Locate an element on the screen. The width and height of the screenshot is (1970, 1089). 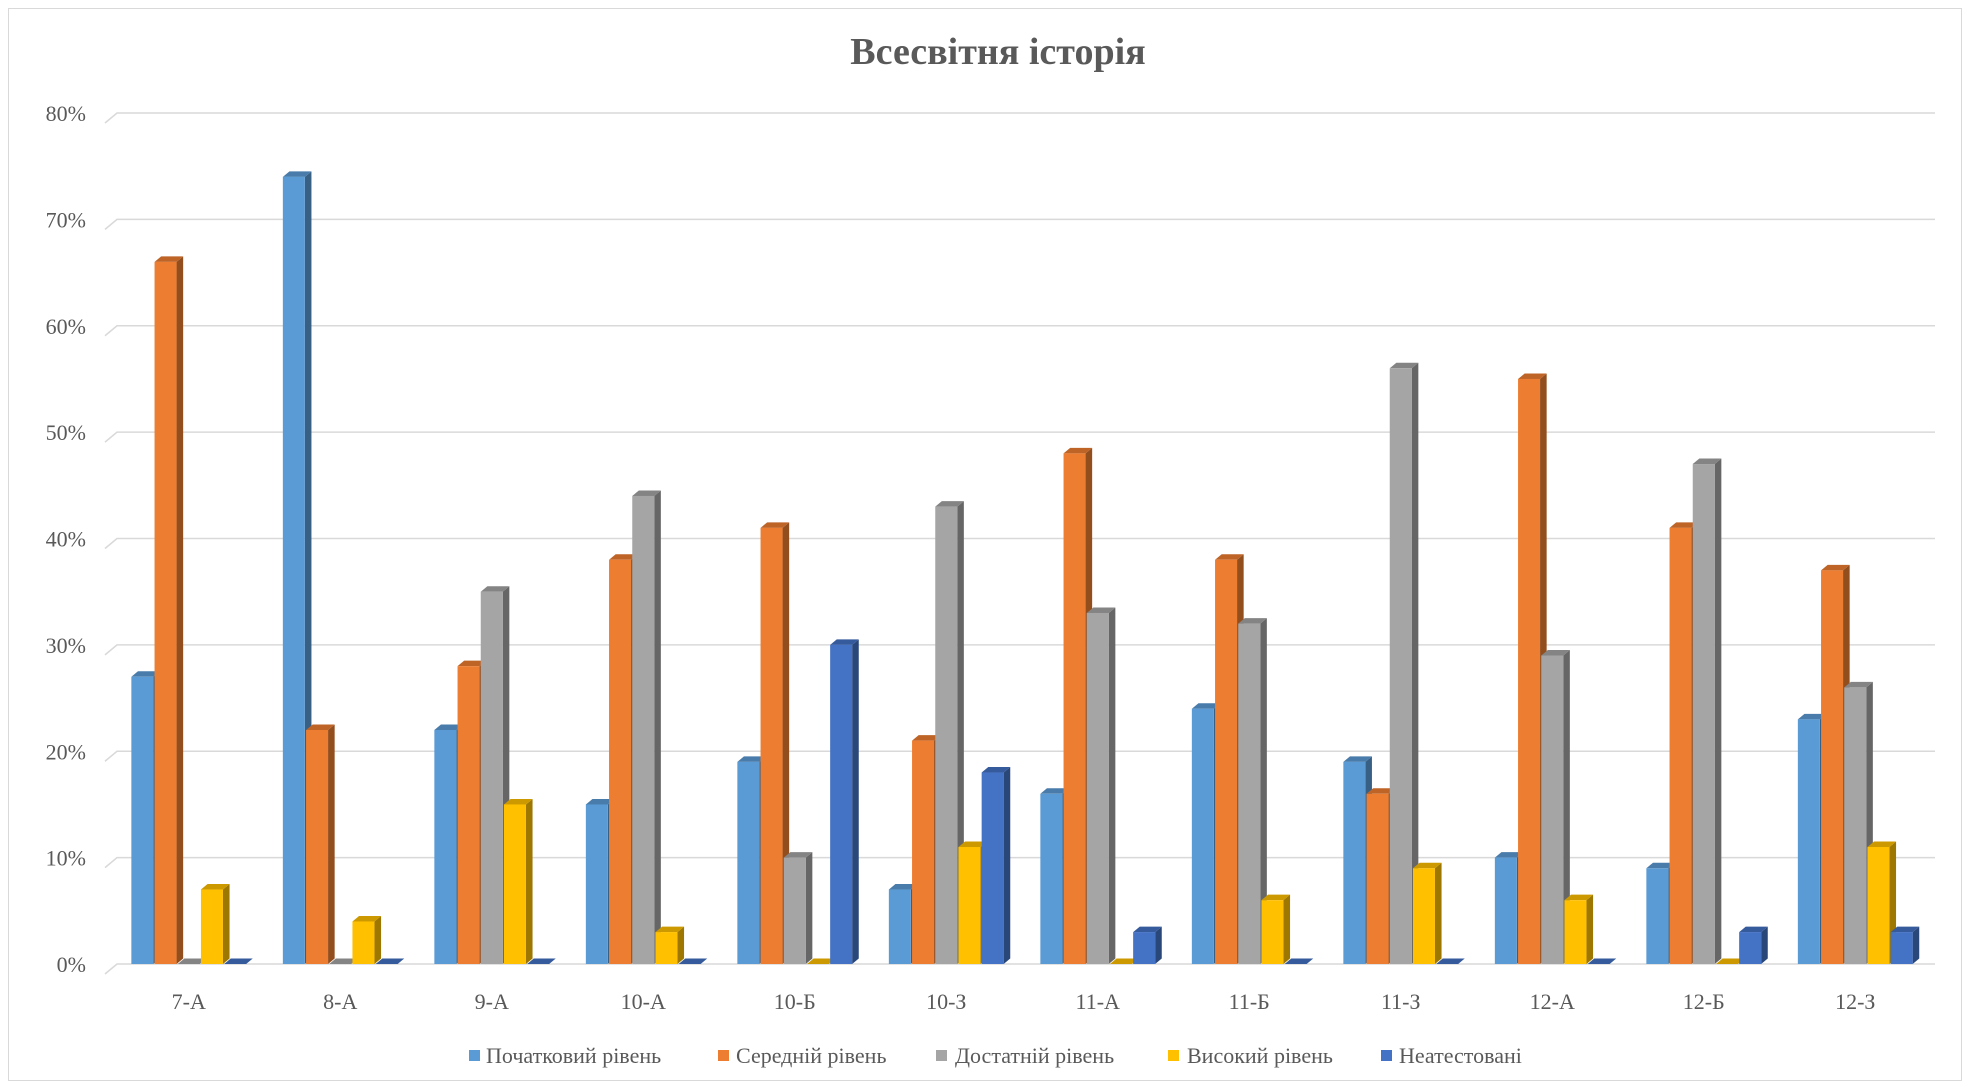
chart-title: Всесвітня історія is located at coordinates (997, 52).